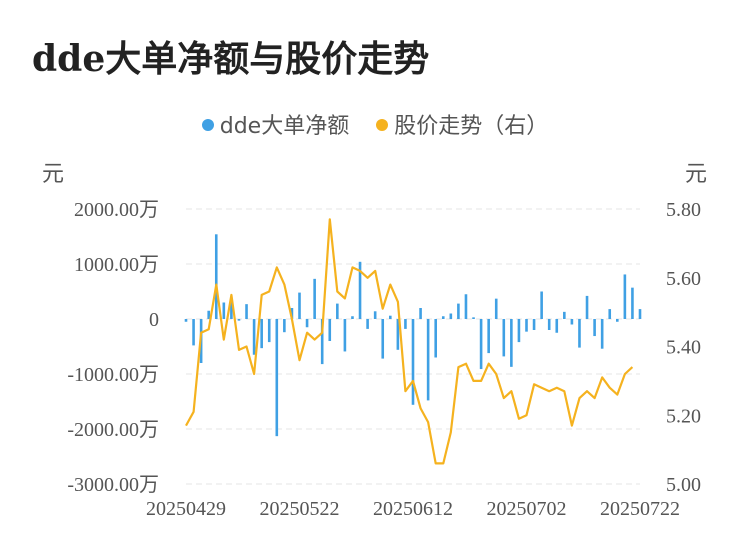 This screenshot has height=558, width=750. Describe the element at coordinates (640, 509) in the screenshot. I see `x-tick-label: 20250722` at that location.